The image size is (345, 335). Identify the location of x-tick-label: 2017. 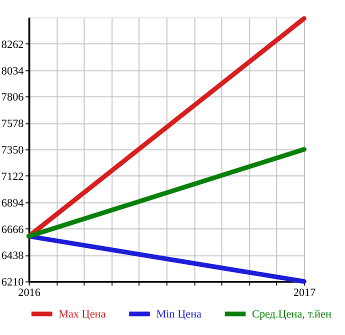
(304, 292).